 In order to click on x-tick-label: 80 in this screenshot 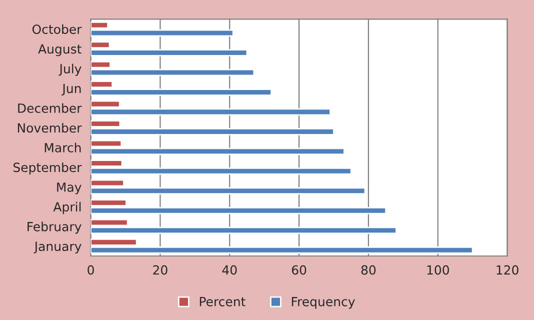, I will do `click(368, 270)`.